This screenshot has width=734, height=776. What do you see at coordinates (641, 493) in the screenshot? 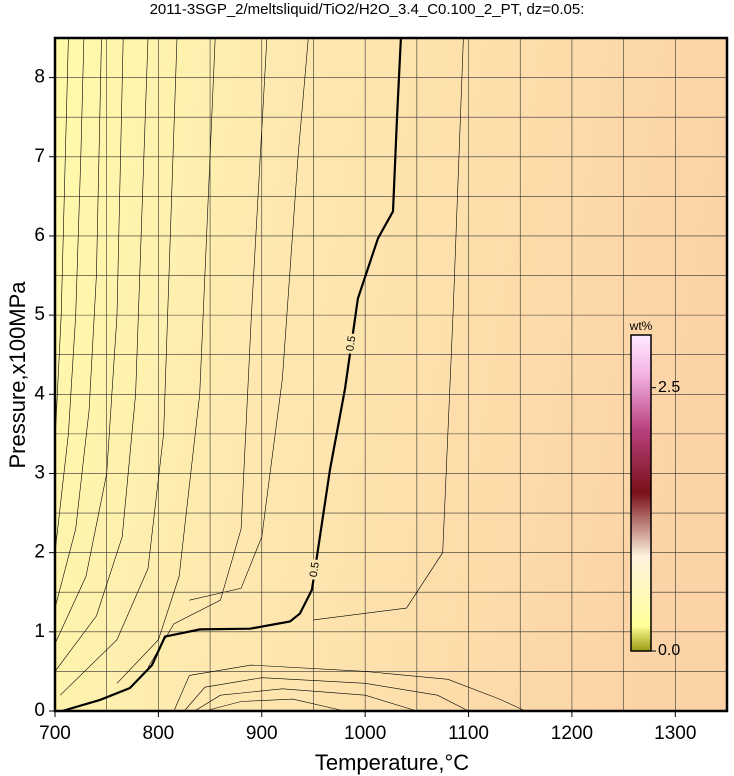
I see `colorbar` at bounding box center [641, 493].